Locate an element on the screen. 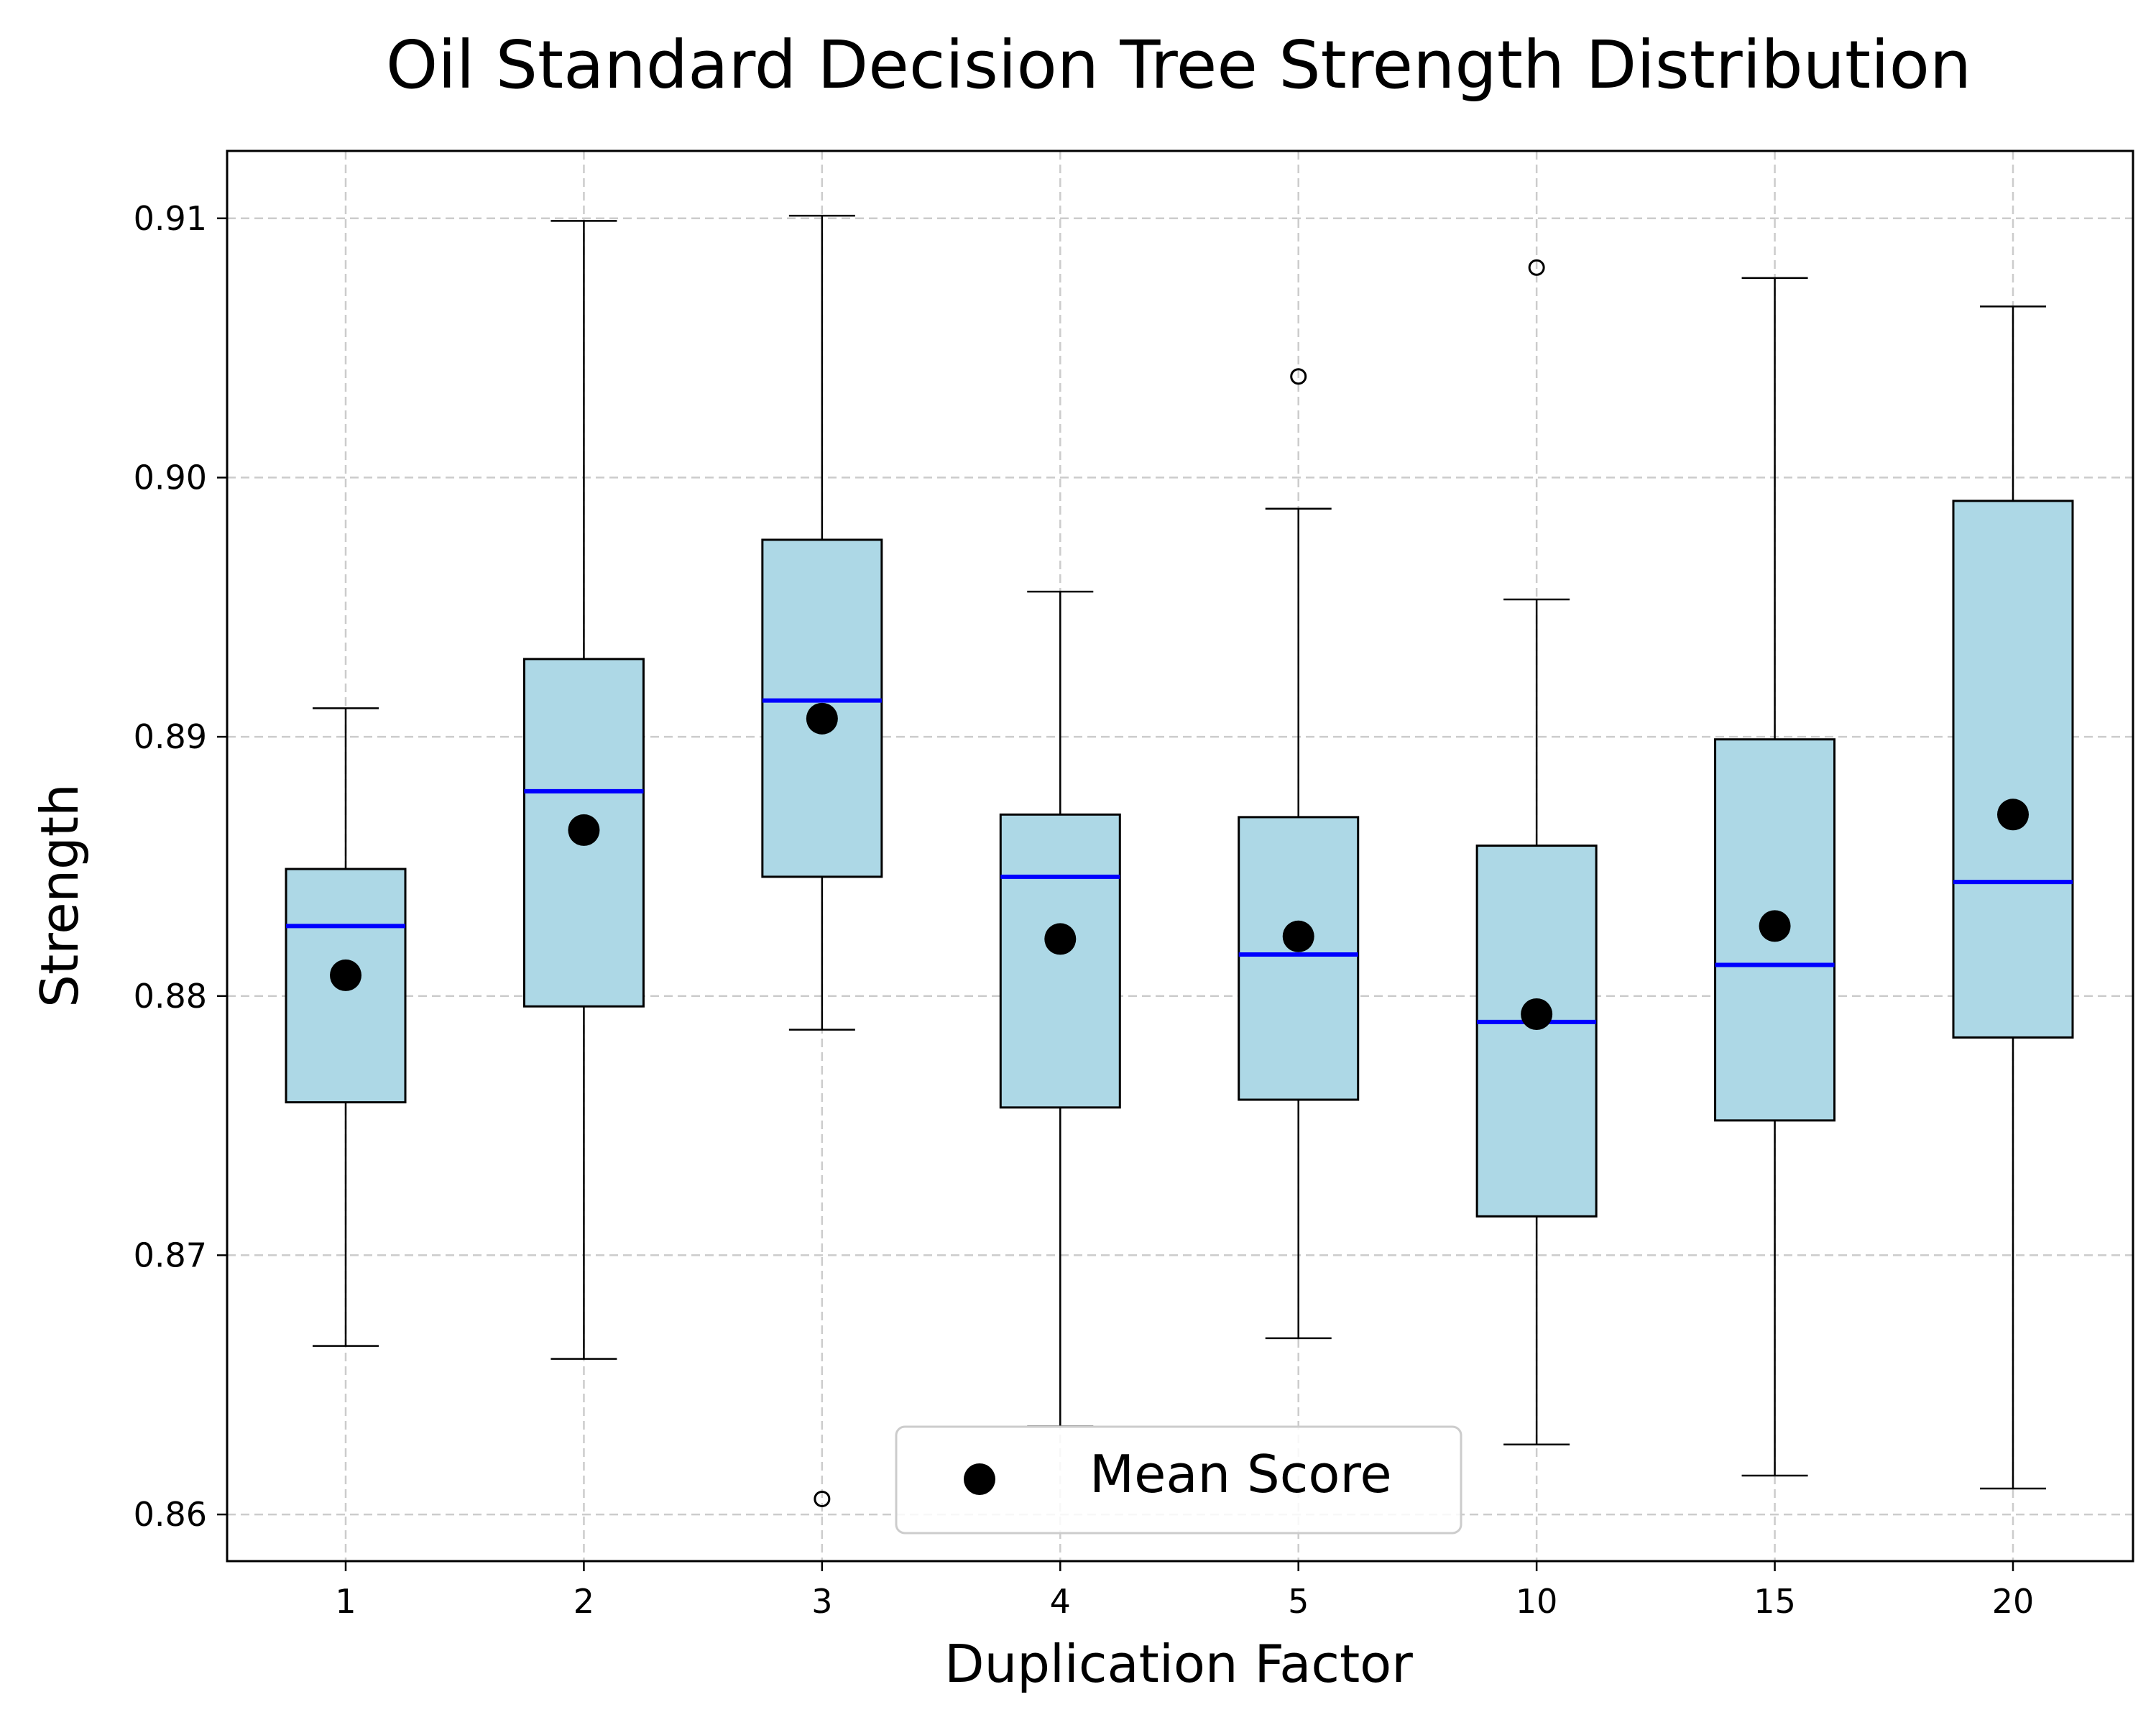 The height and width of the screenshot is (1725, 2156). x-tick-label: 2 is located at coordinates (583, 1601).